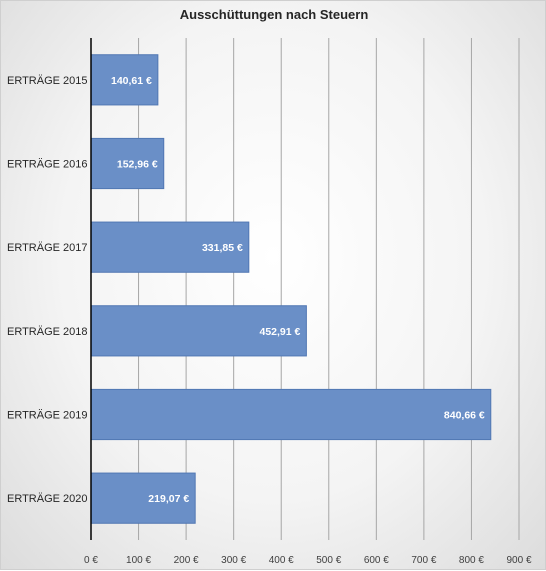  I want to click on x-tick-label: 600 €, so click(376, 560).